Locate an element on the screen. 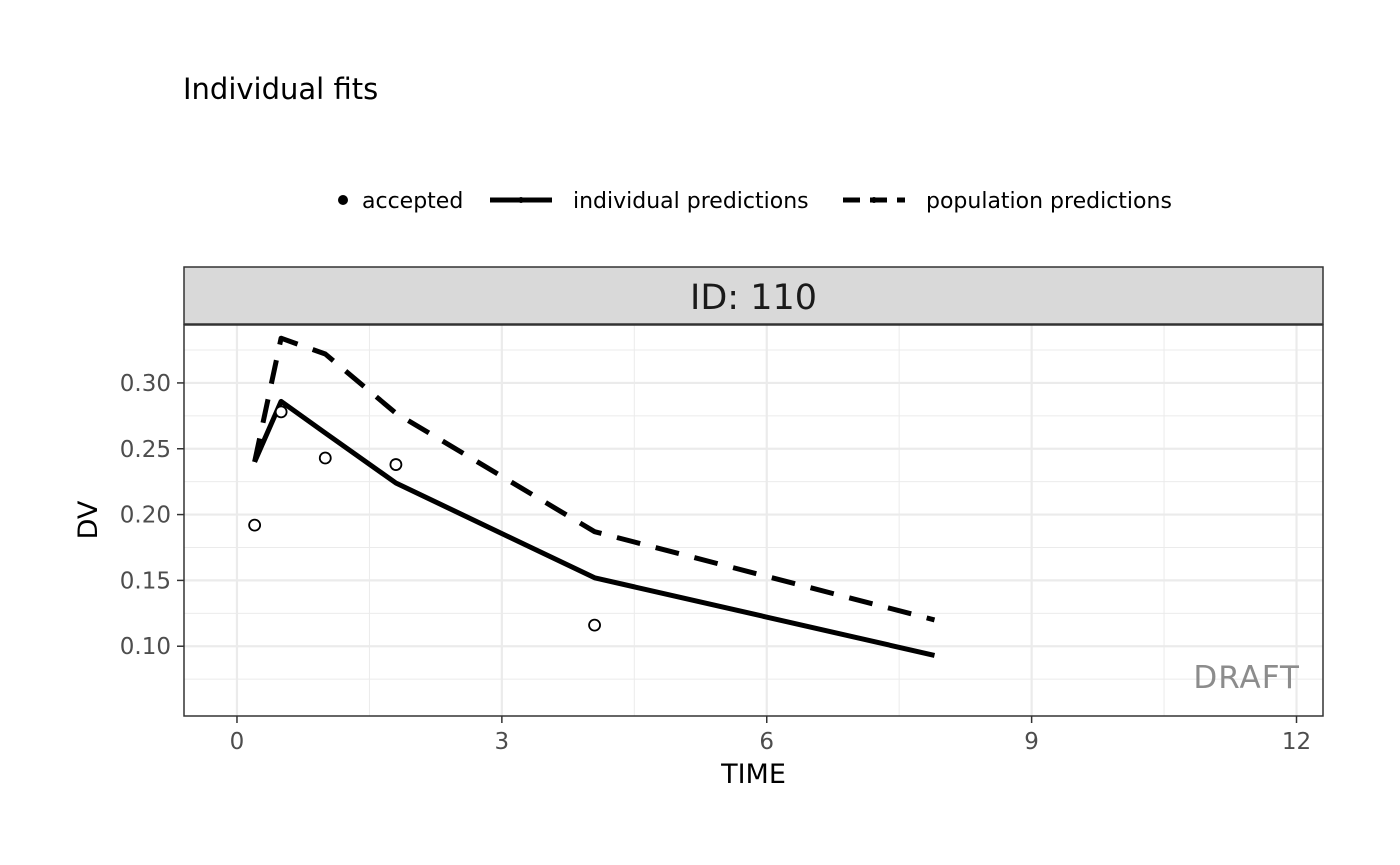 The width and height of the screenshot is (1400, 865). y-tick-label: 0.10 is located at coordinates (145, 647).